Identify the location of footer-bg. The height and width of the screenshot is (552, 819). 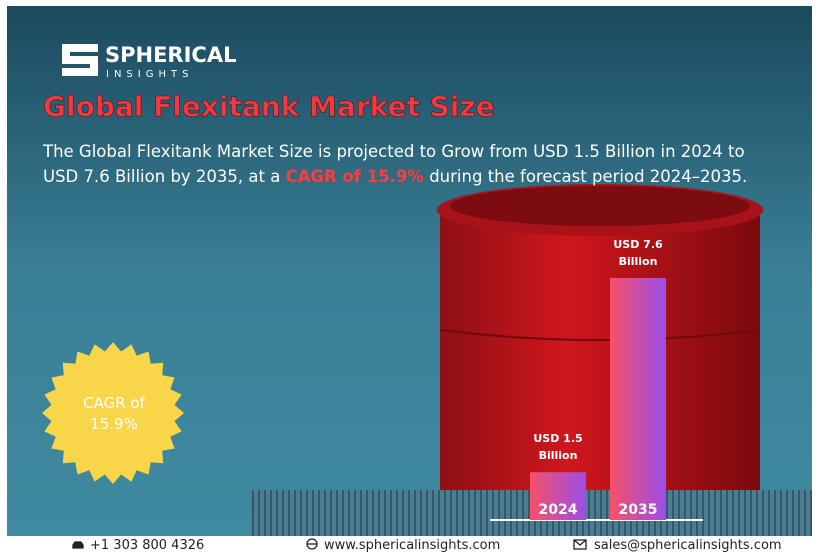
(409, 544).